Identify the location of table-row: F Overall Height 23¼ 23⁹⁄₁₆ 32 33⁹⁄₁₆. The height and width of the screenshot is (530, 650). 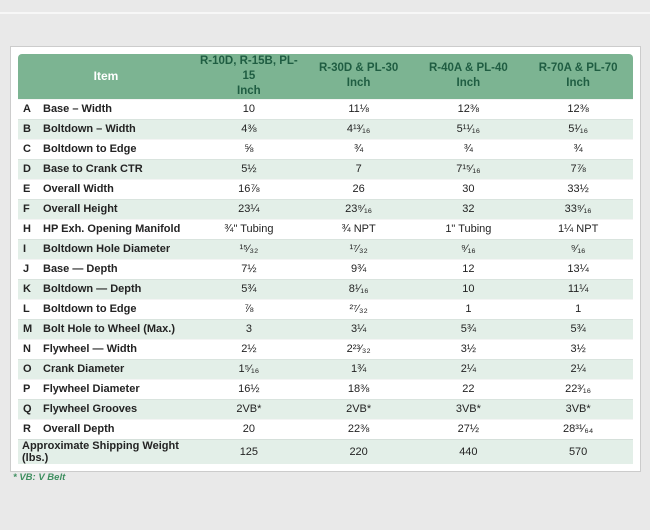
(325, 209).